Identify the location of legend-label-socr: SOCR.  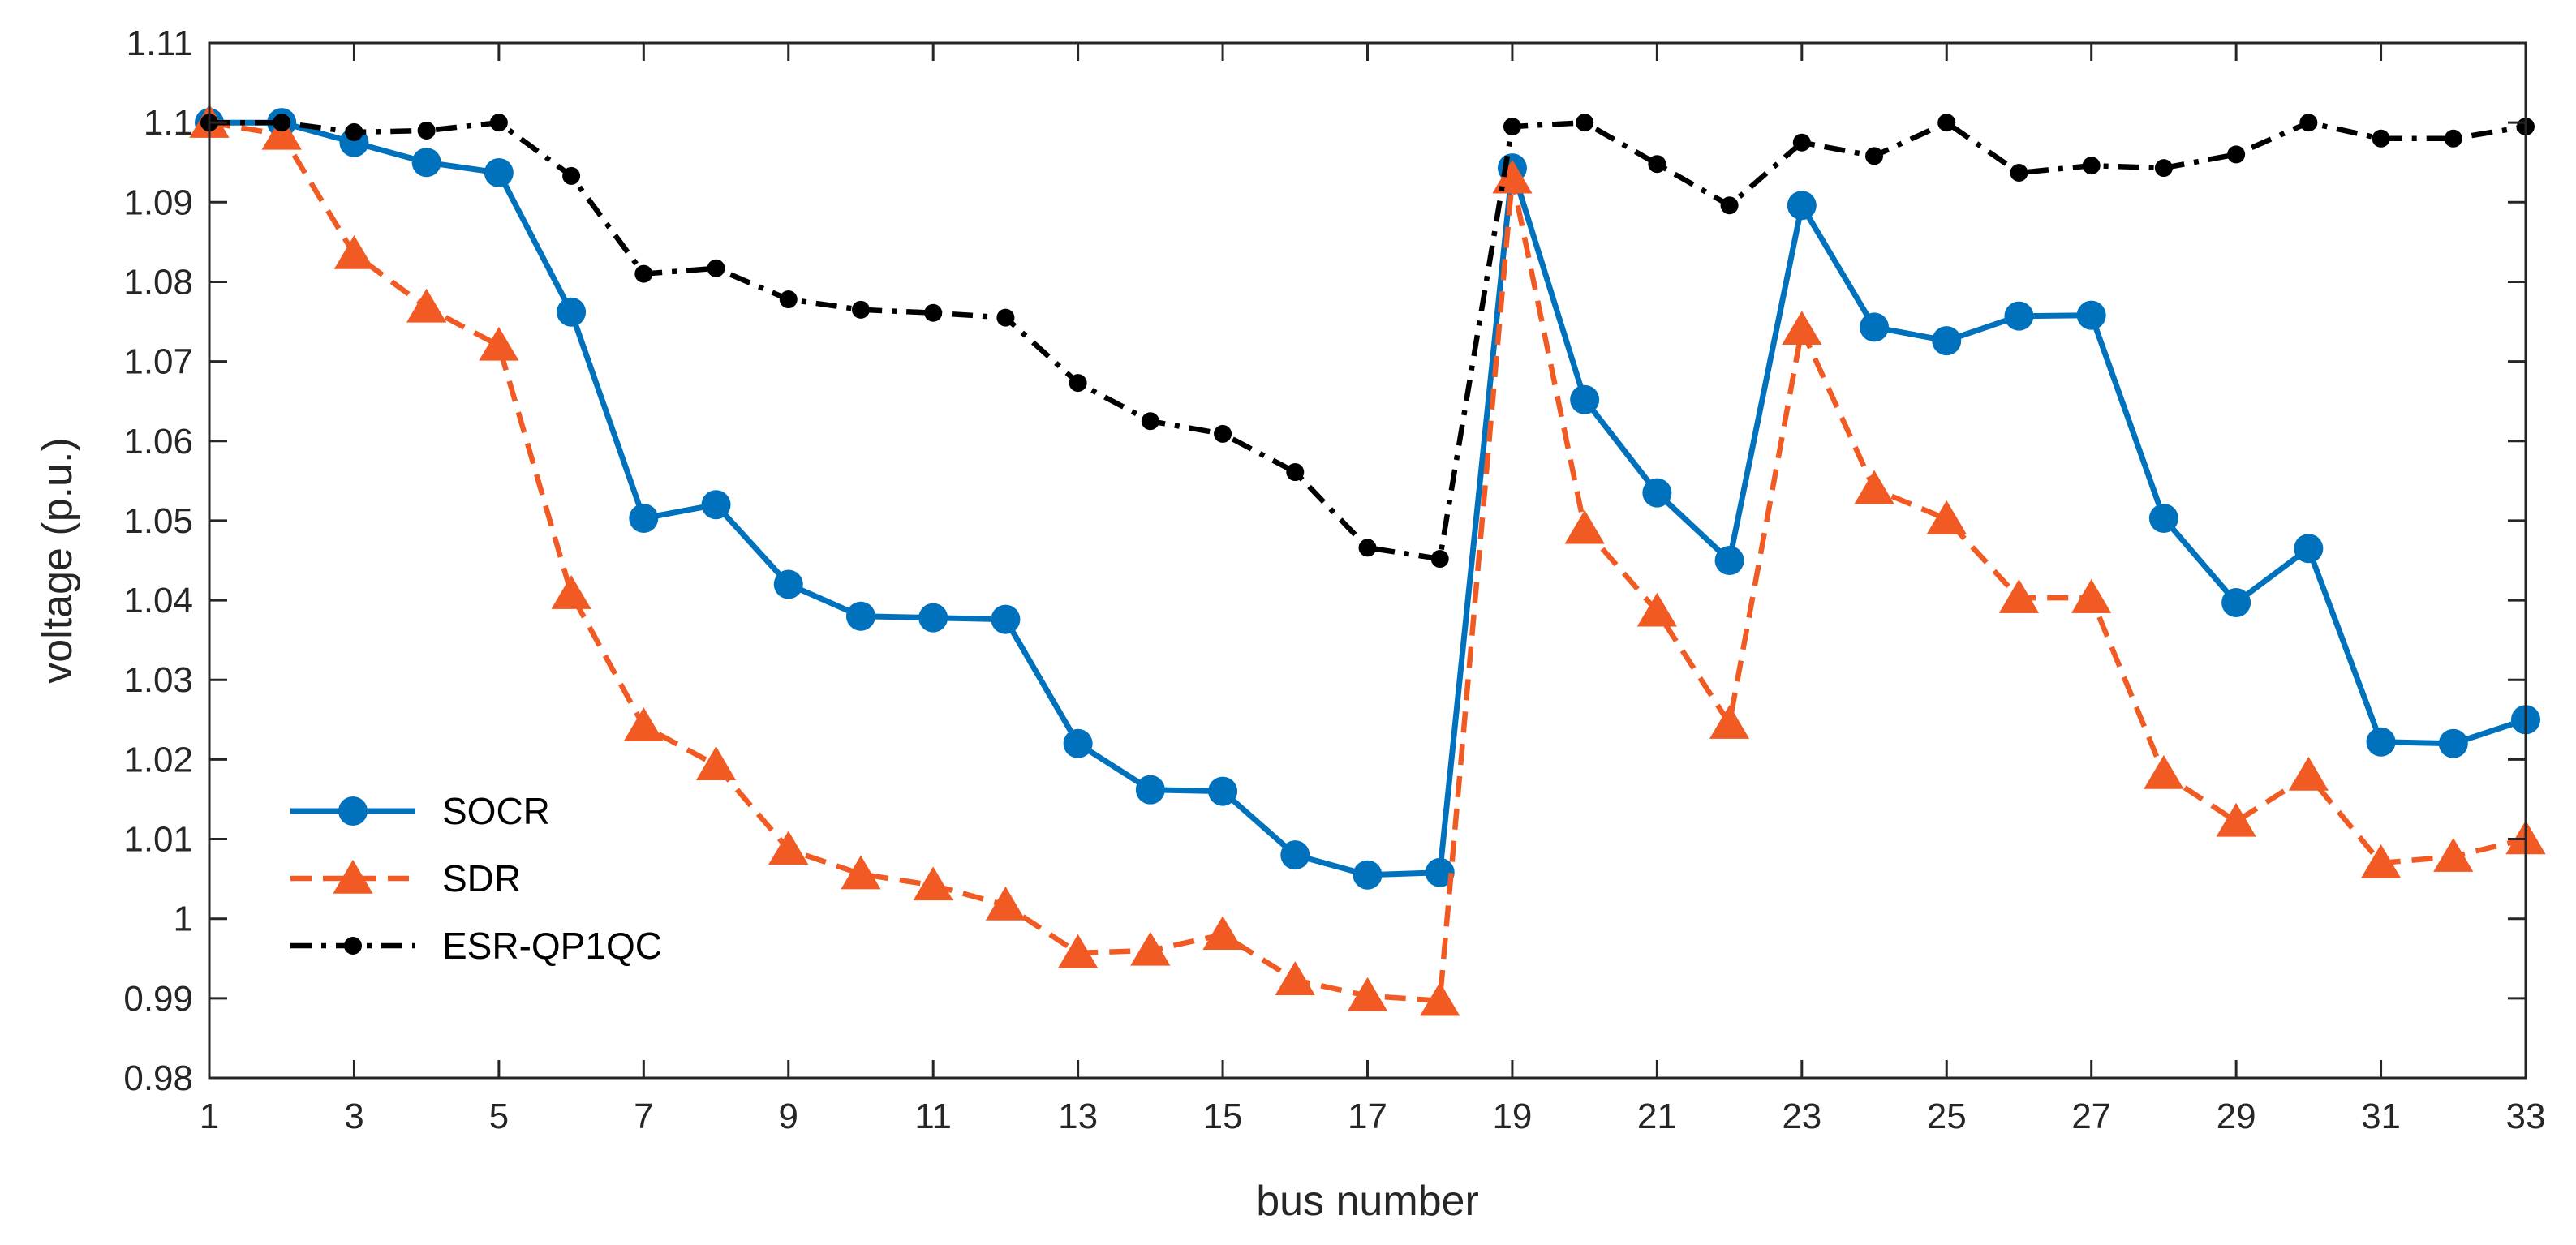
(496, 811).